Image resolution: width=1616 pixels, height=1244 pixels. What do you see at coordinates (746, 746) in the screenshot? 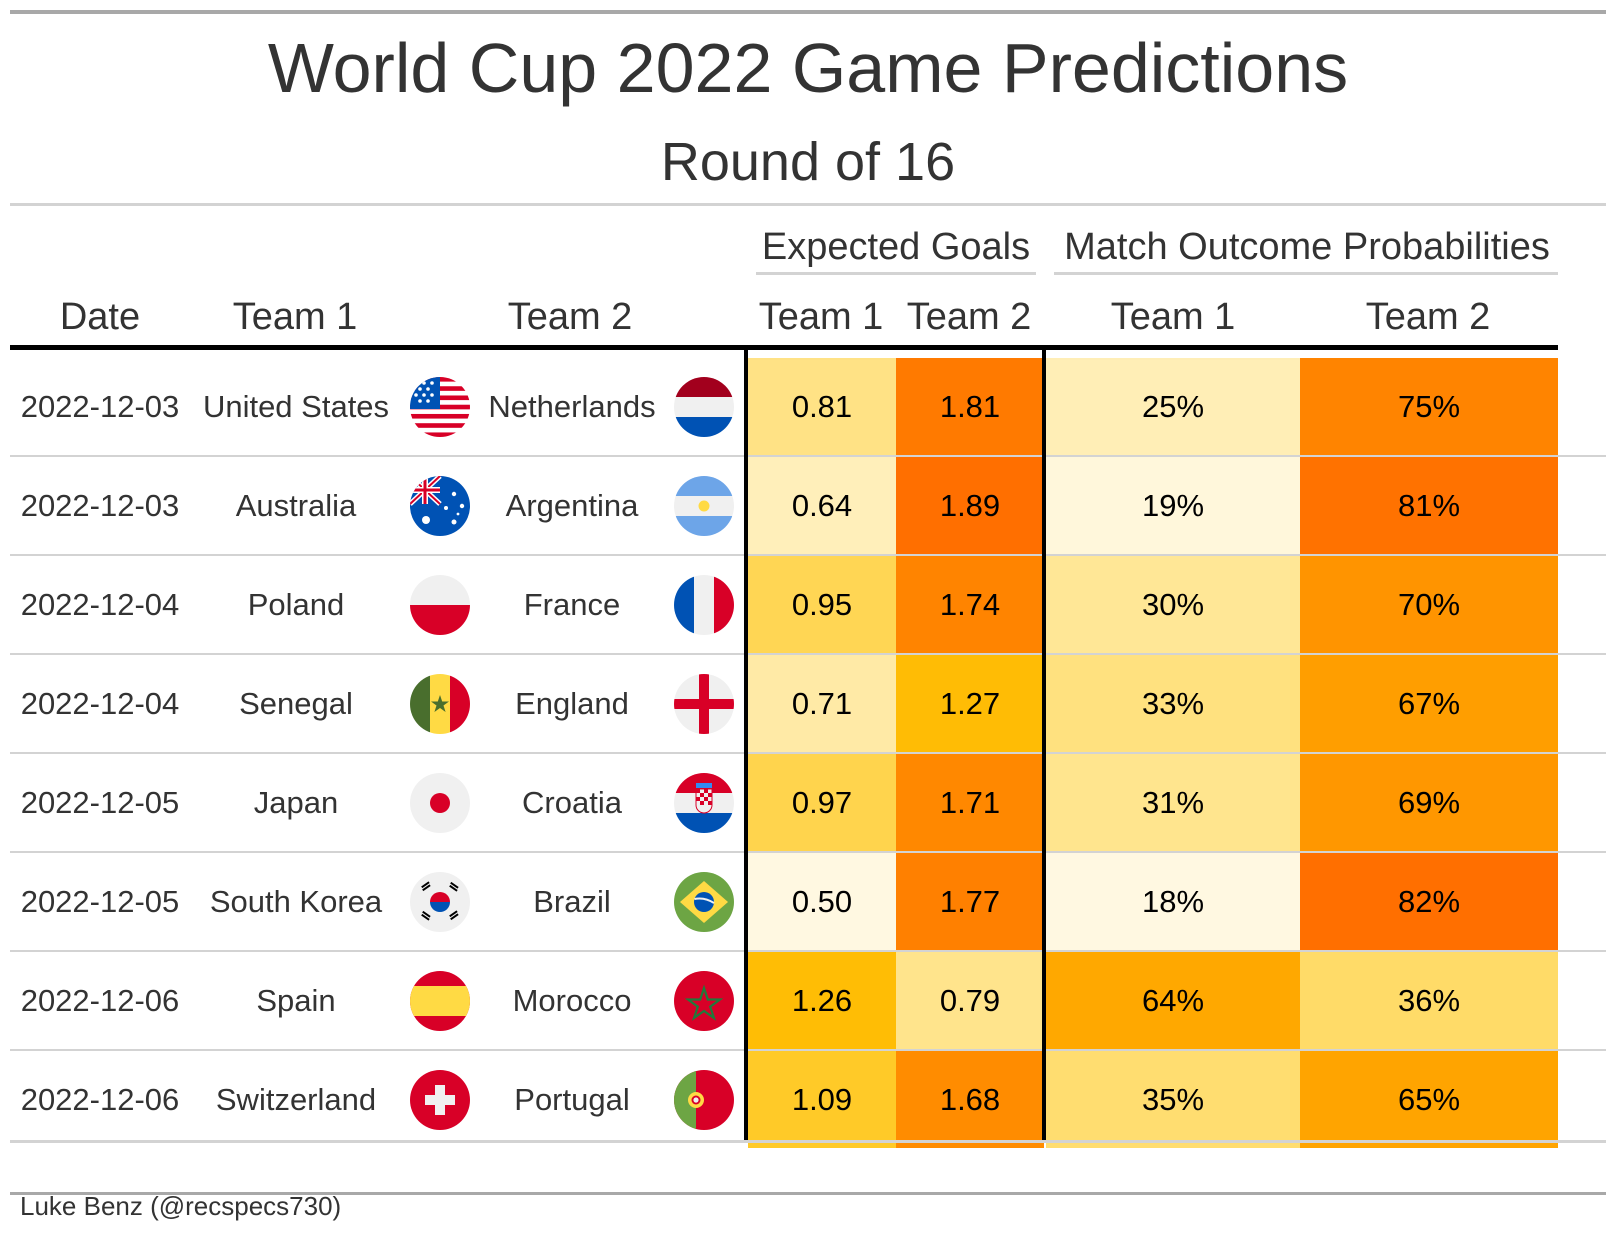
I see `divider-left` at bounding box center [746, 746].